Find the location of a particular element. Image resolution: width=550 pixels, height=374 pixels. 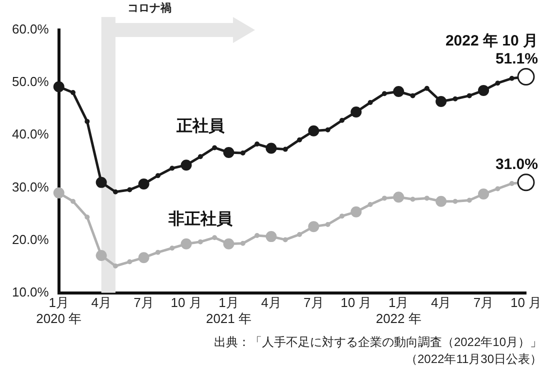

annotation: 2022 年 10 月 is located at coordinates (491, 41).